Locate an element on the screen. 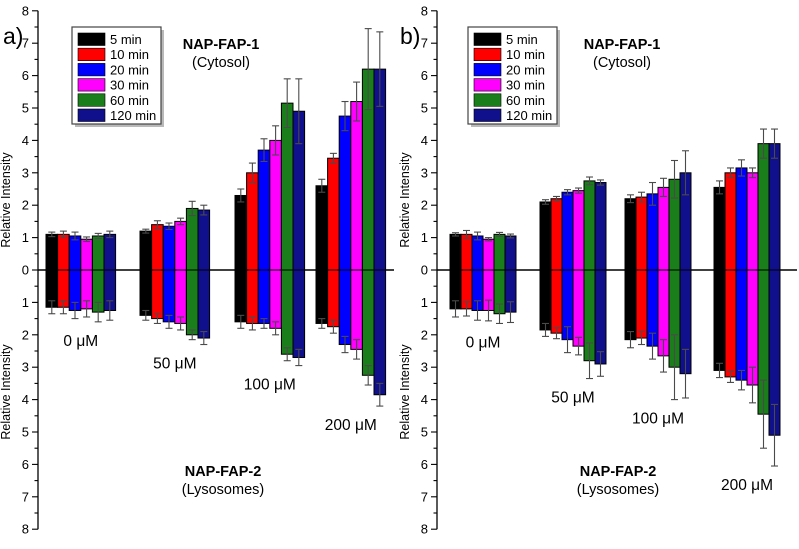  legend-item: 5 min is located at coordinates (109, 39).